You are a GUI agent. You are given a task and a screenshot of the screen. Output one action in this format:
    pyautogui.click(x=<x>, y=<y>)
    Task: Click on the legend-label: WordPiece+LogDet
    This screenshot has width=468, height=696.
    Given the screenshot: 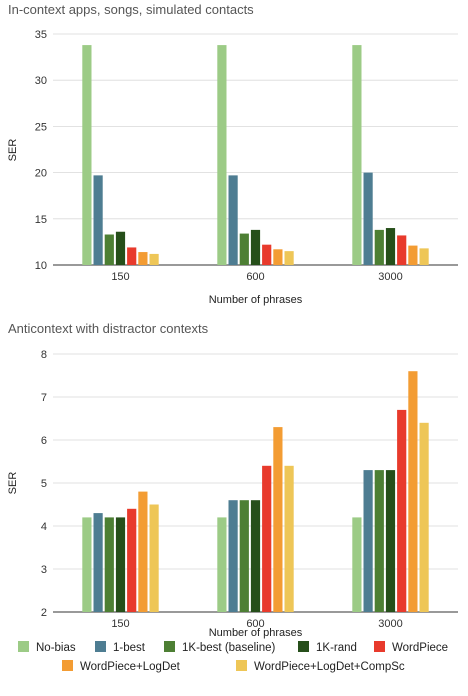 What is the action you would take?
    pyautogui.click(x=130, y=667)
    